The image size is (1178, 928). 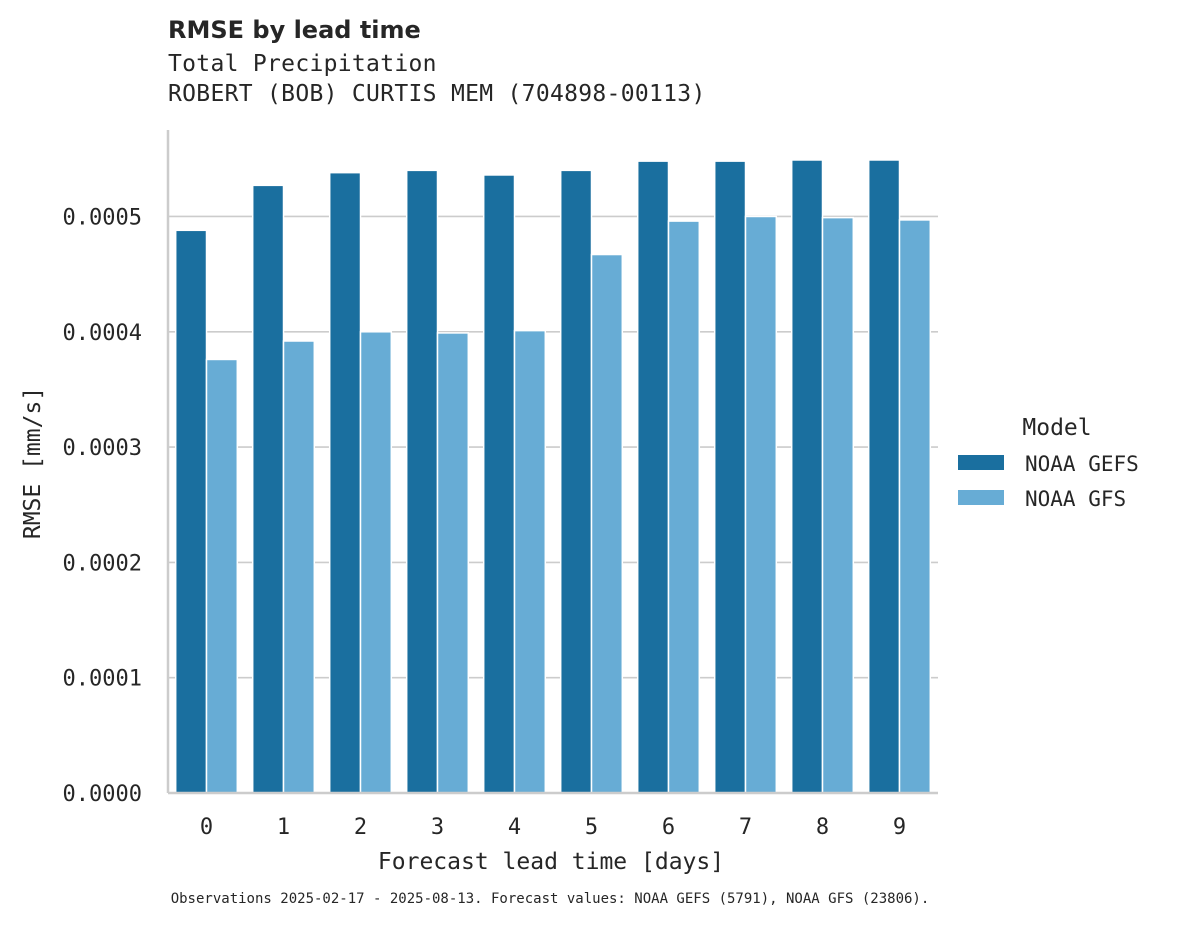 I want to click on chart-subtitle-variable: Total Precipitation, so click(x=302, y=64).